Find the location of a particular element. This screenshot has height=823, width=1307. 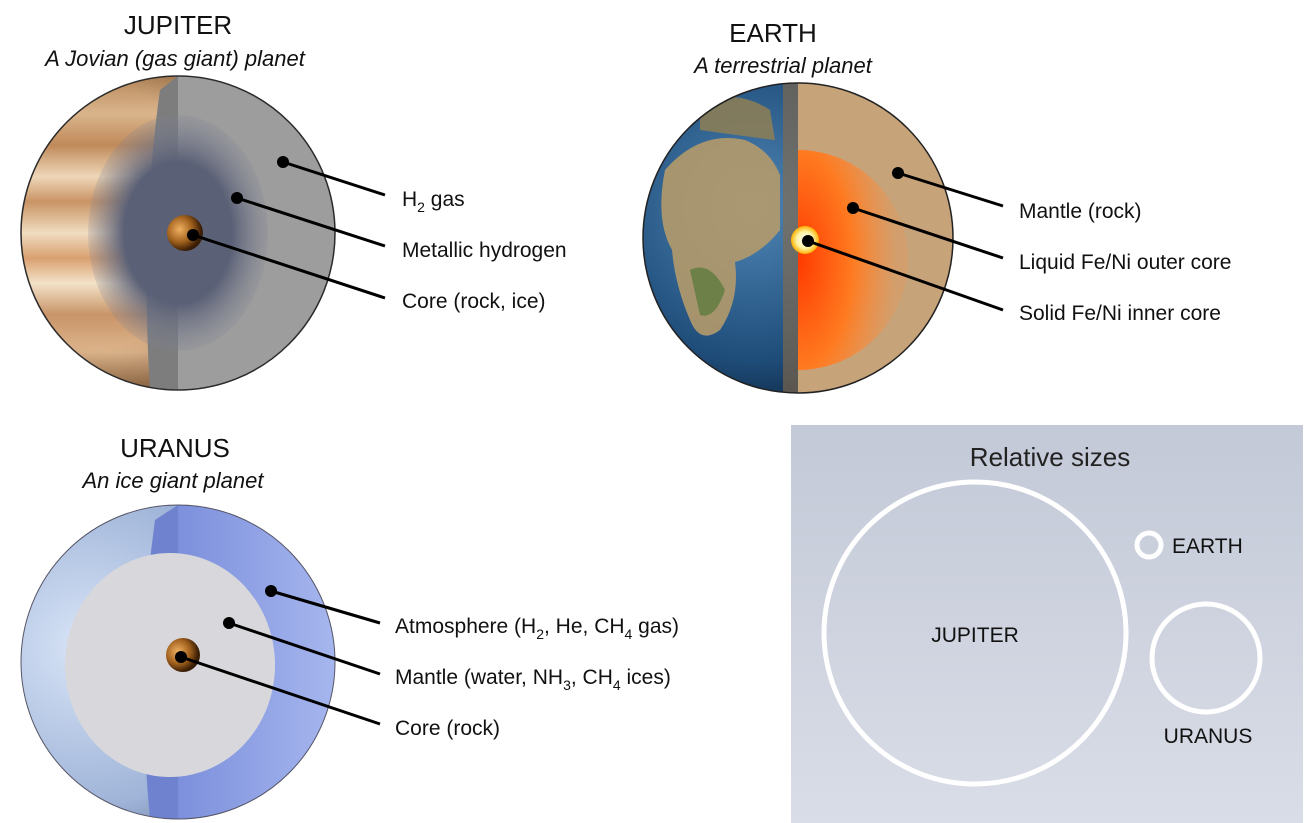

uranus-label-core: Core (rock) is located at coordinates (447, 728).